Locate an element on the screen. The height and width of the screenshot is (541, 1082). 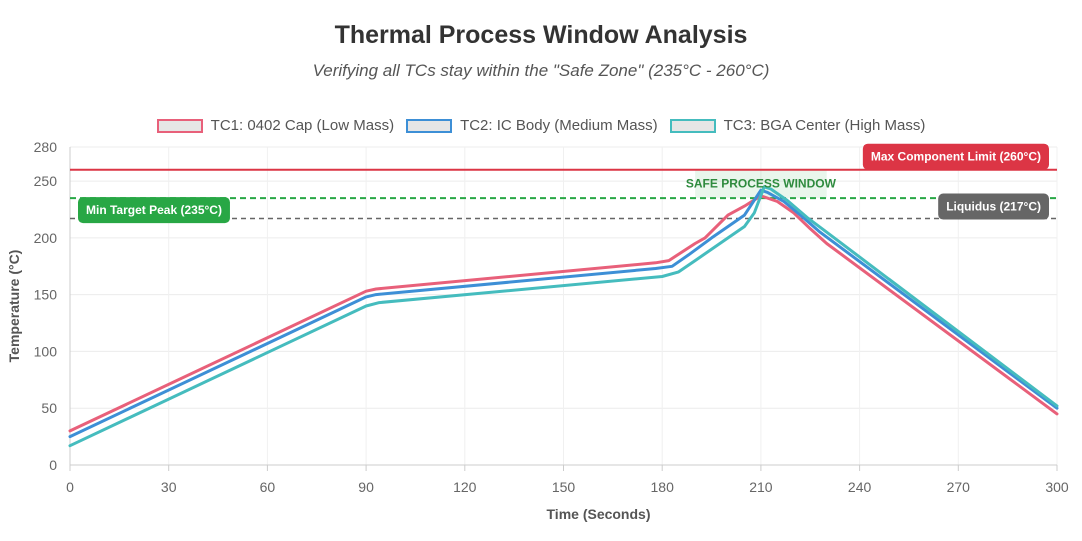
x-tick-label: 30 is located at coordinates (169, 487).